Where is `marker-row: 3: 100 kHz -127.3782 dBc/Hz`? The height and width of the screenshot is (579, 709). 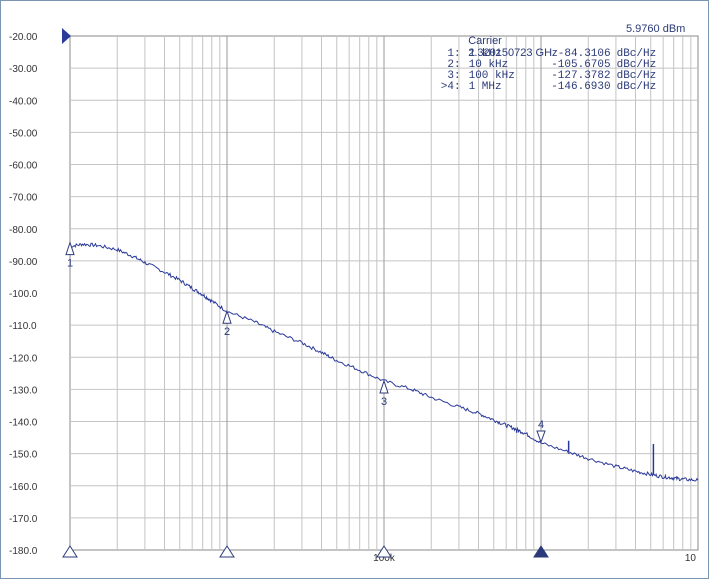 marker-row: 3: 100 kHz -127.3782 dBc/Hz is located at coordinates (526, 71).